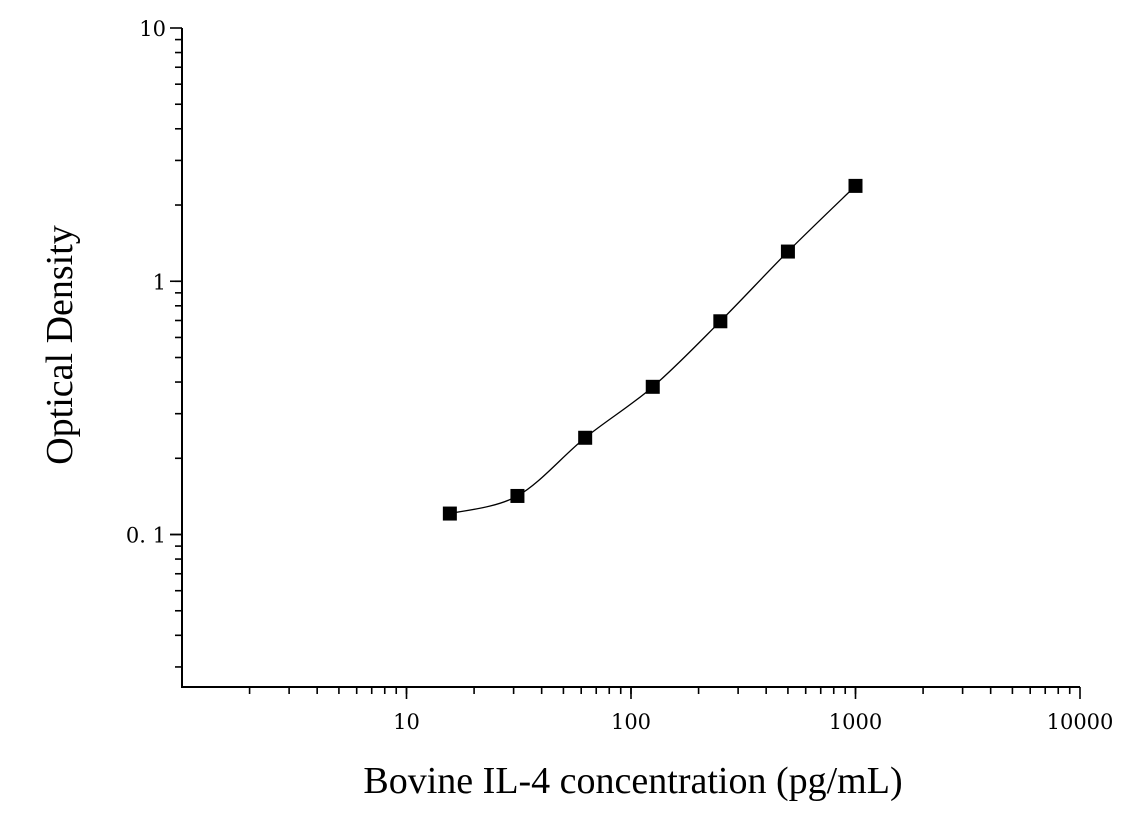 The width and height of the screenshot is (1135, 816). What do you see at coordinates (632, 781) in the screenshot?
I see `x-axis-title: Bovine IL-4 concentration (pg/mL)` at bounding box center [632, 781].